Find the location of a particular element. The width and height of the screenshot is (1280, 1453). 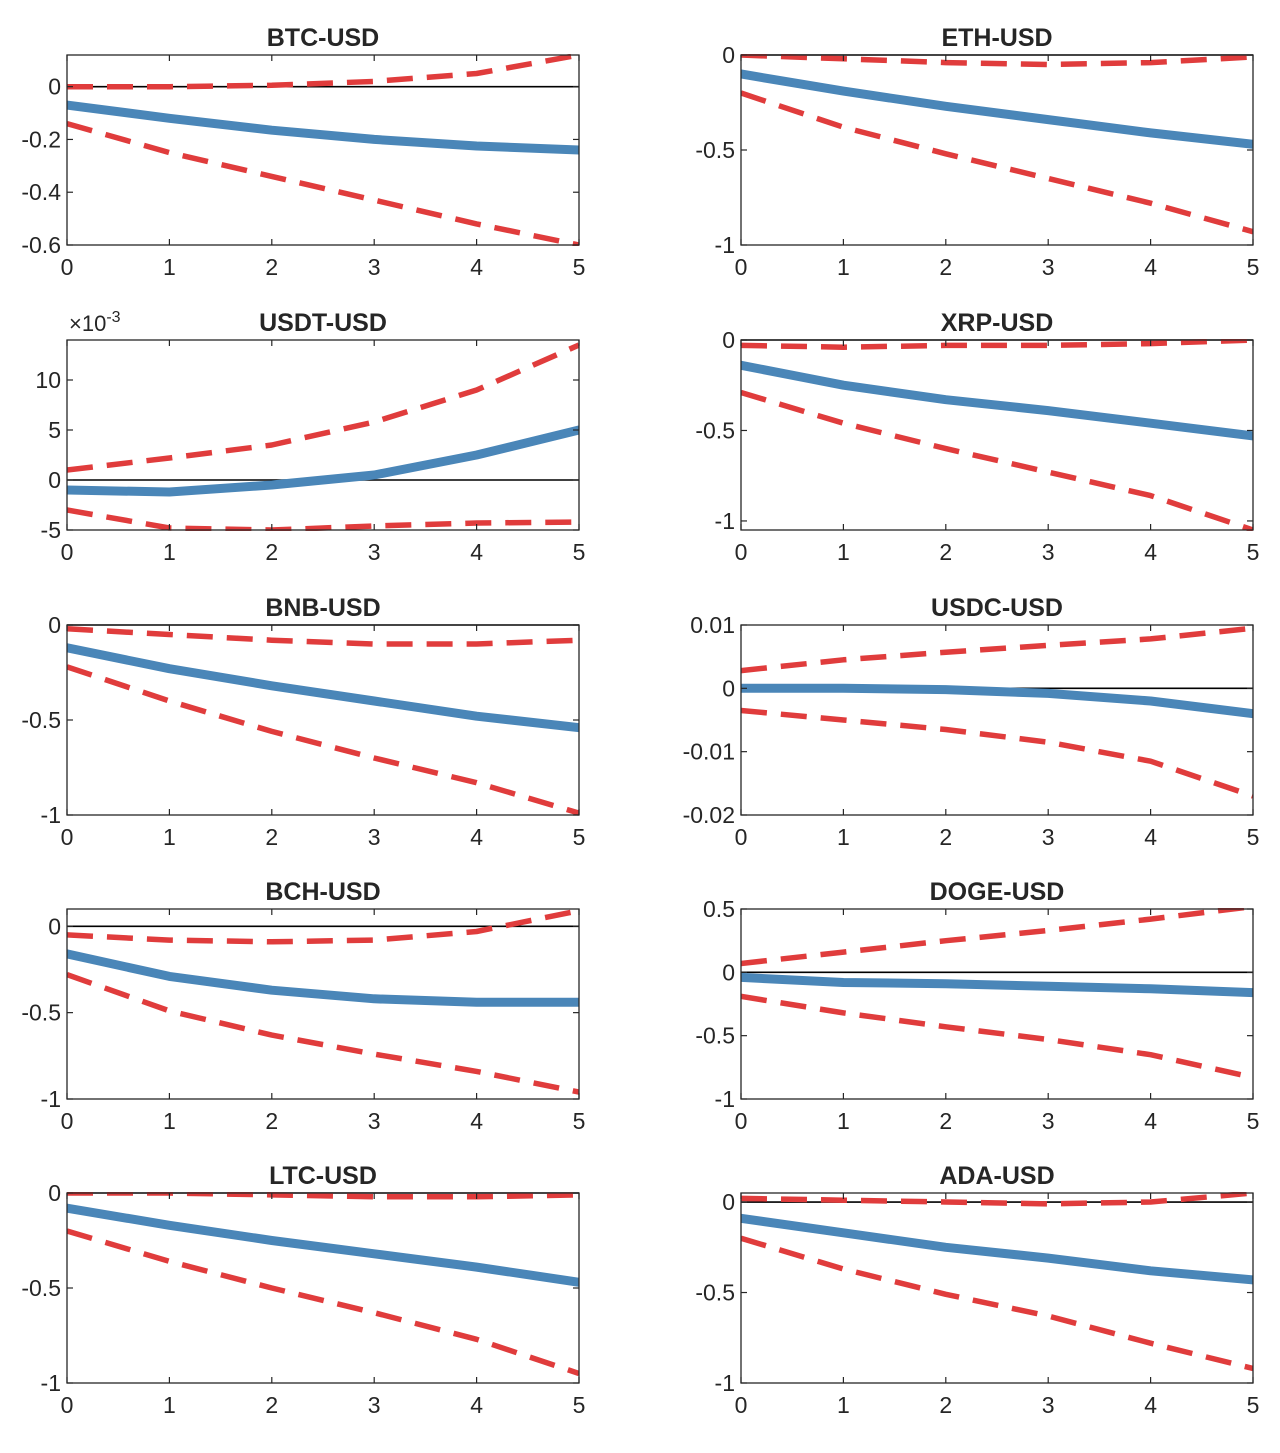

axis-exponent-label: ×10⁻³ is located at coordinates (95, 322).